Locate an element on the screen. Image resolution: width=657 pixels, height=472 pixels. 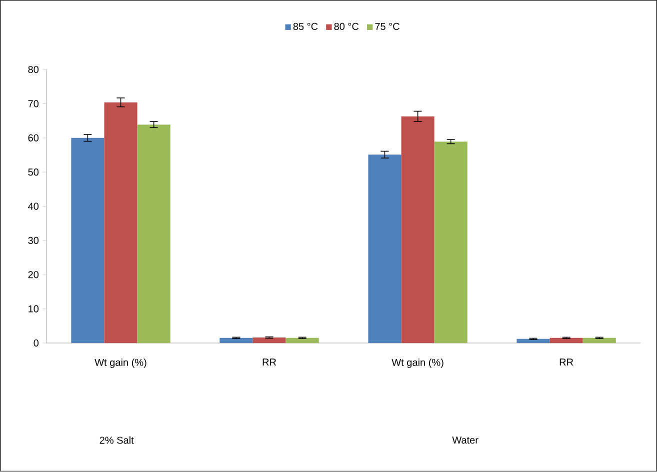
legend-label: 75 °C is located at coordinates (387, 26).